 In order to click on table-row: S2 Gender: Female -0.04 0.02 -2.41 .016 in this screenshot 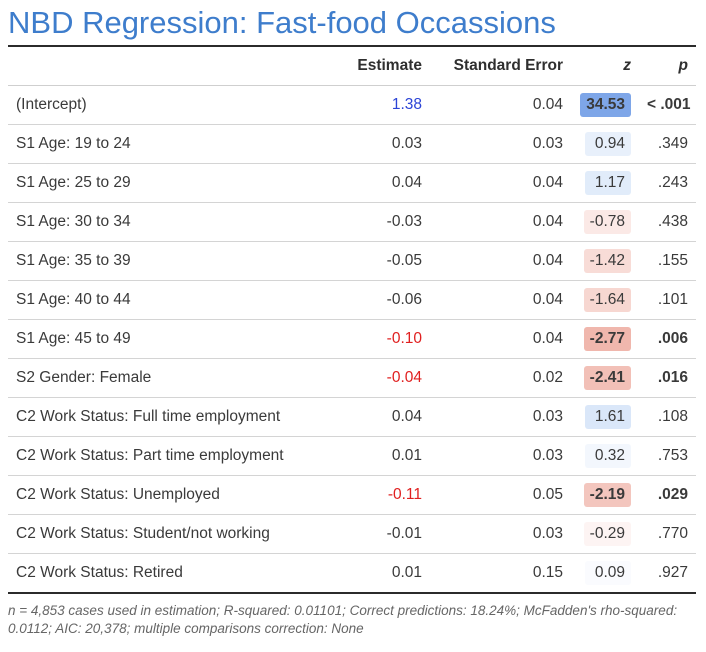, I will do `click(352, 378)`.